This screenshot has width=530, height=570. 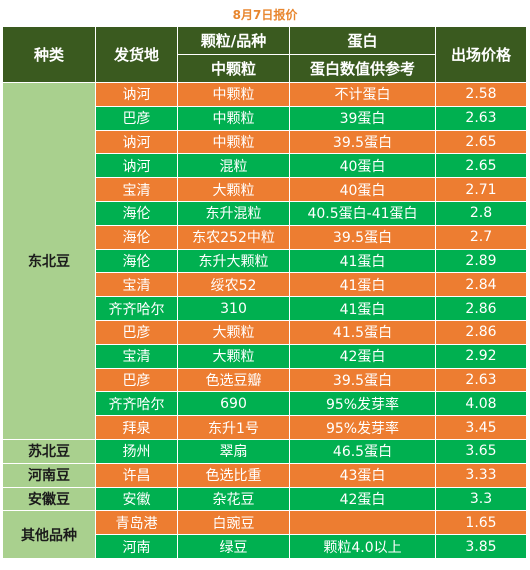 I want to click on protein-cell: 95%发芽率, so click(x=362, y=427).